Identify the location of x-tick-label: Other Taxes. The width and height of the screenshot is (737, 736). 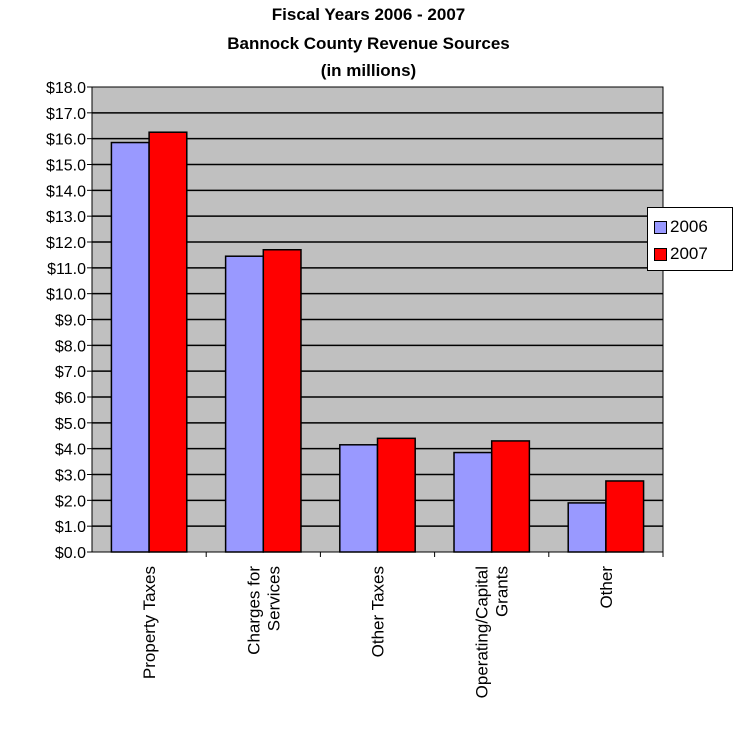
(378, 611).